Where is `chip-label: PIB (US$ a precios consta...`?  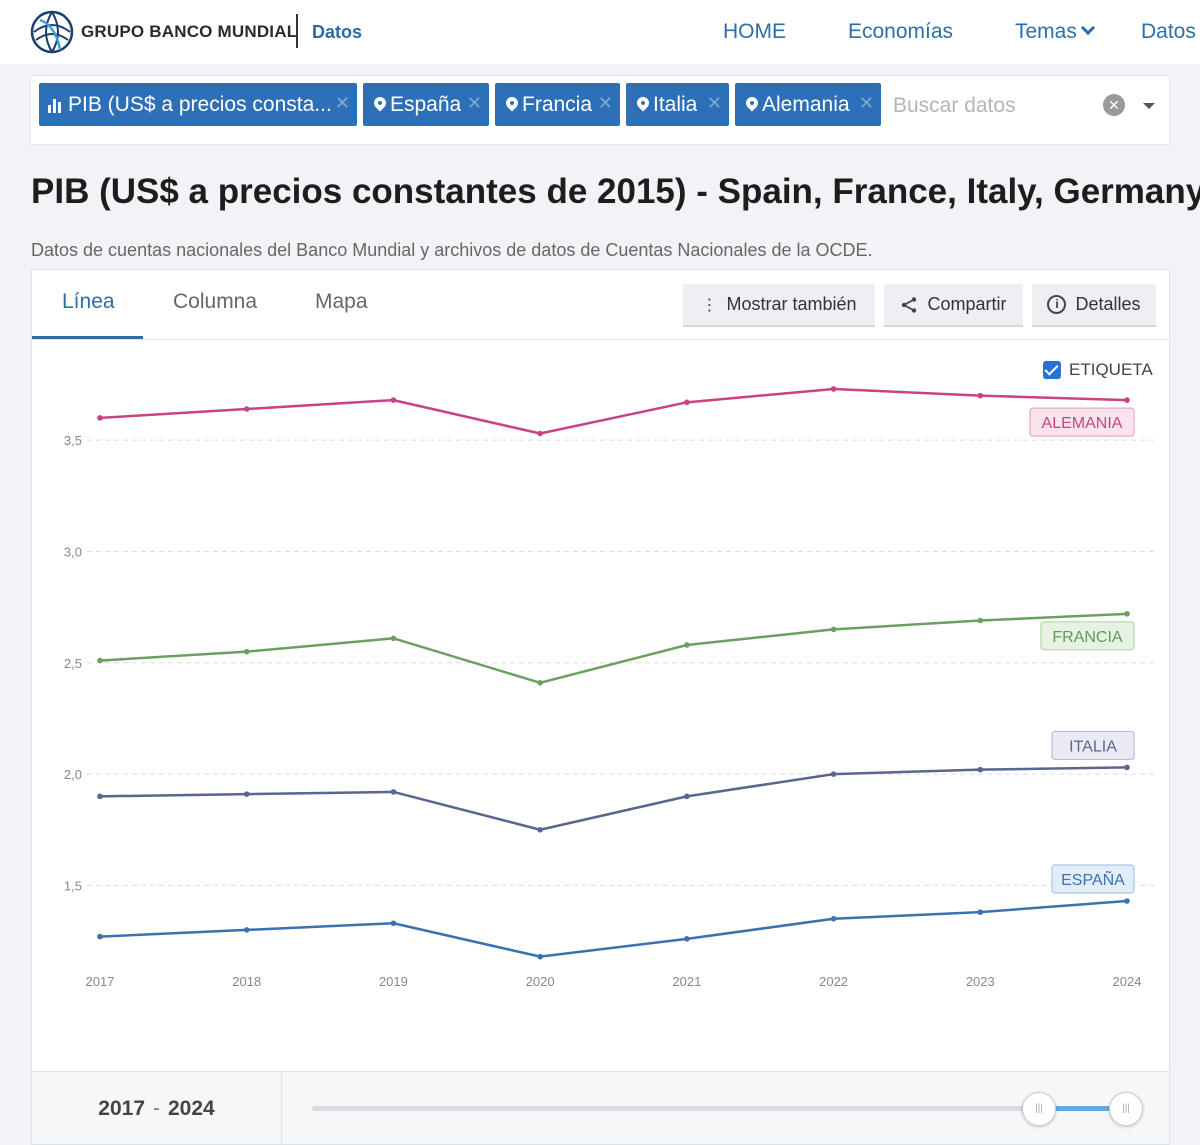 chip-label: PIB (US$ a precios consta... is located at coordinates (200, 104).